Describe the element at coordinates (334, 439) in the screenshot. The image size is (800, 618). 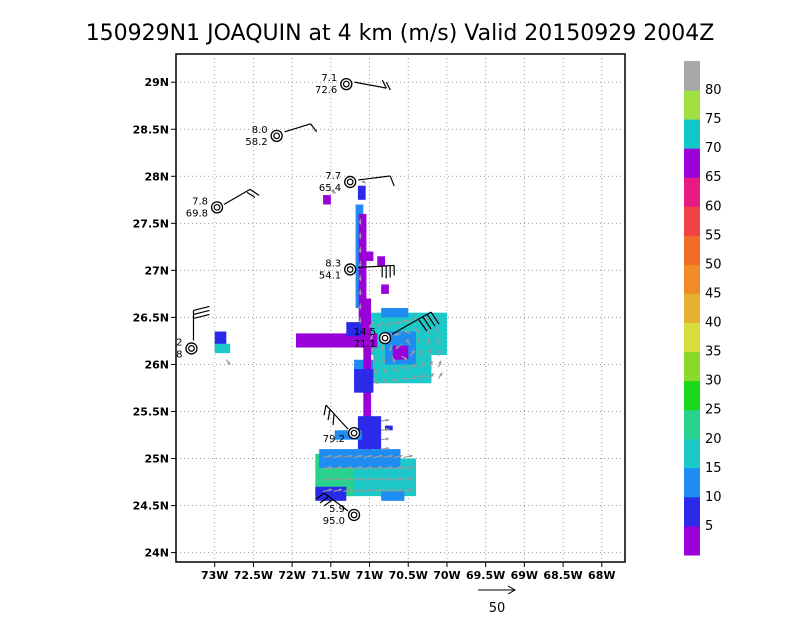
I see `station-pressure-label: 79.2` at that location.